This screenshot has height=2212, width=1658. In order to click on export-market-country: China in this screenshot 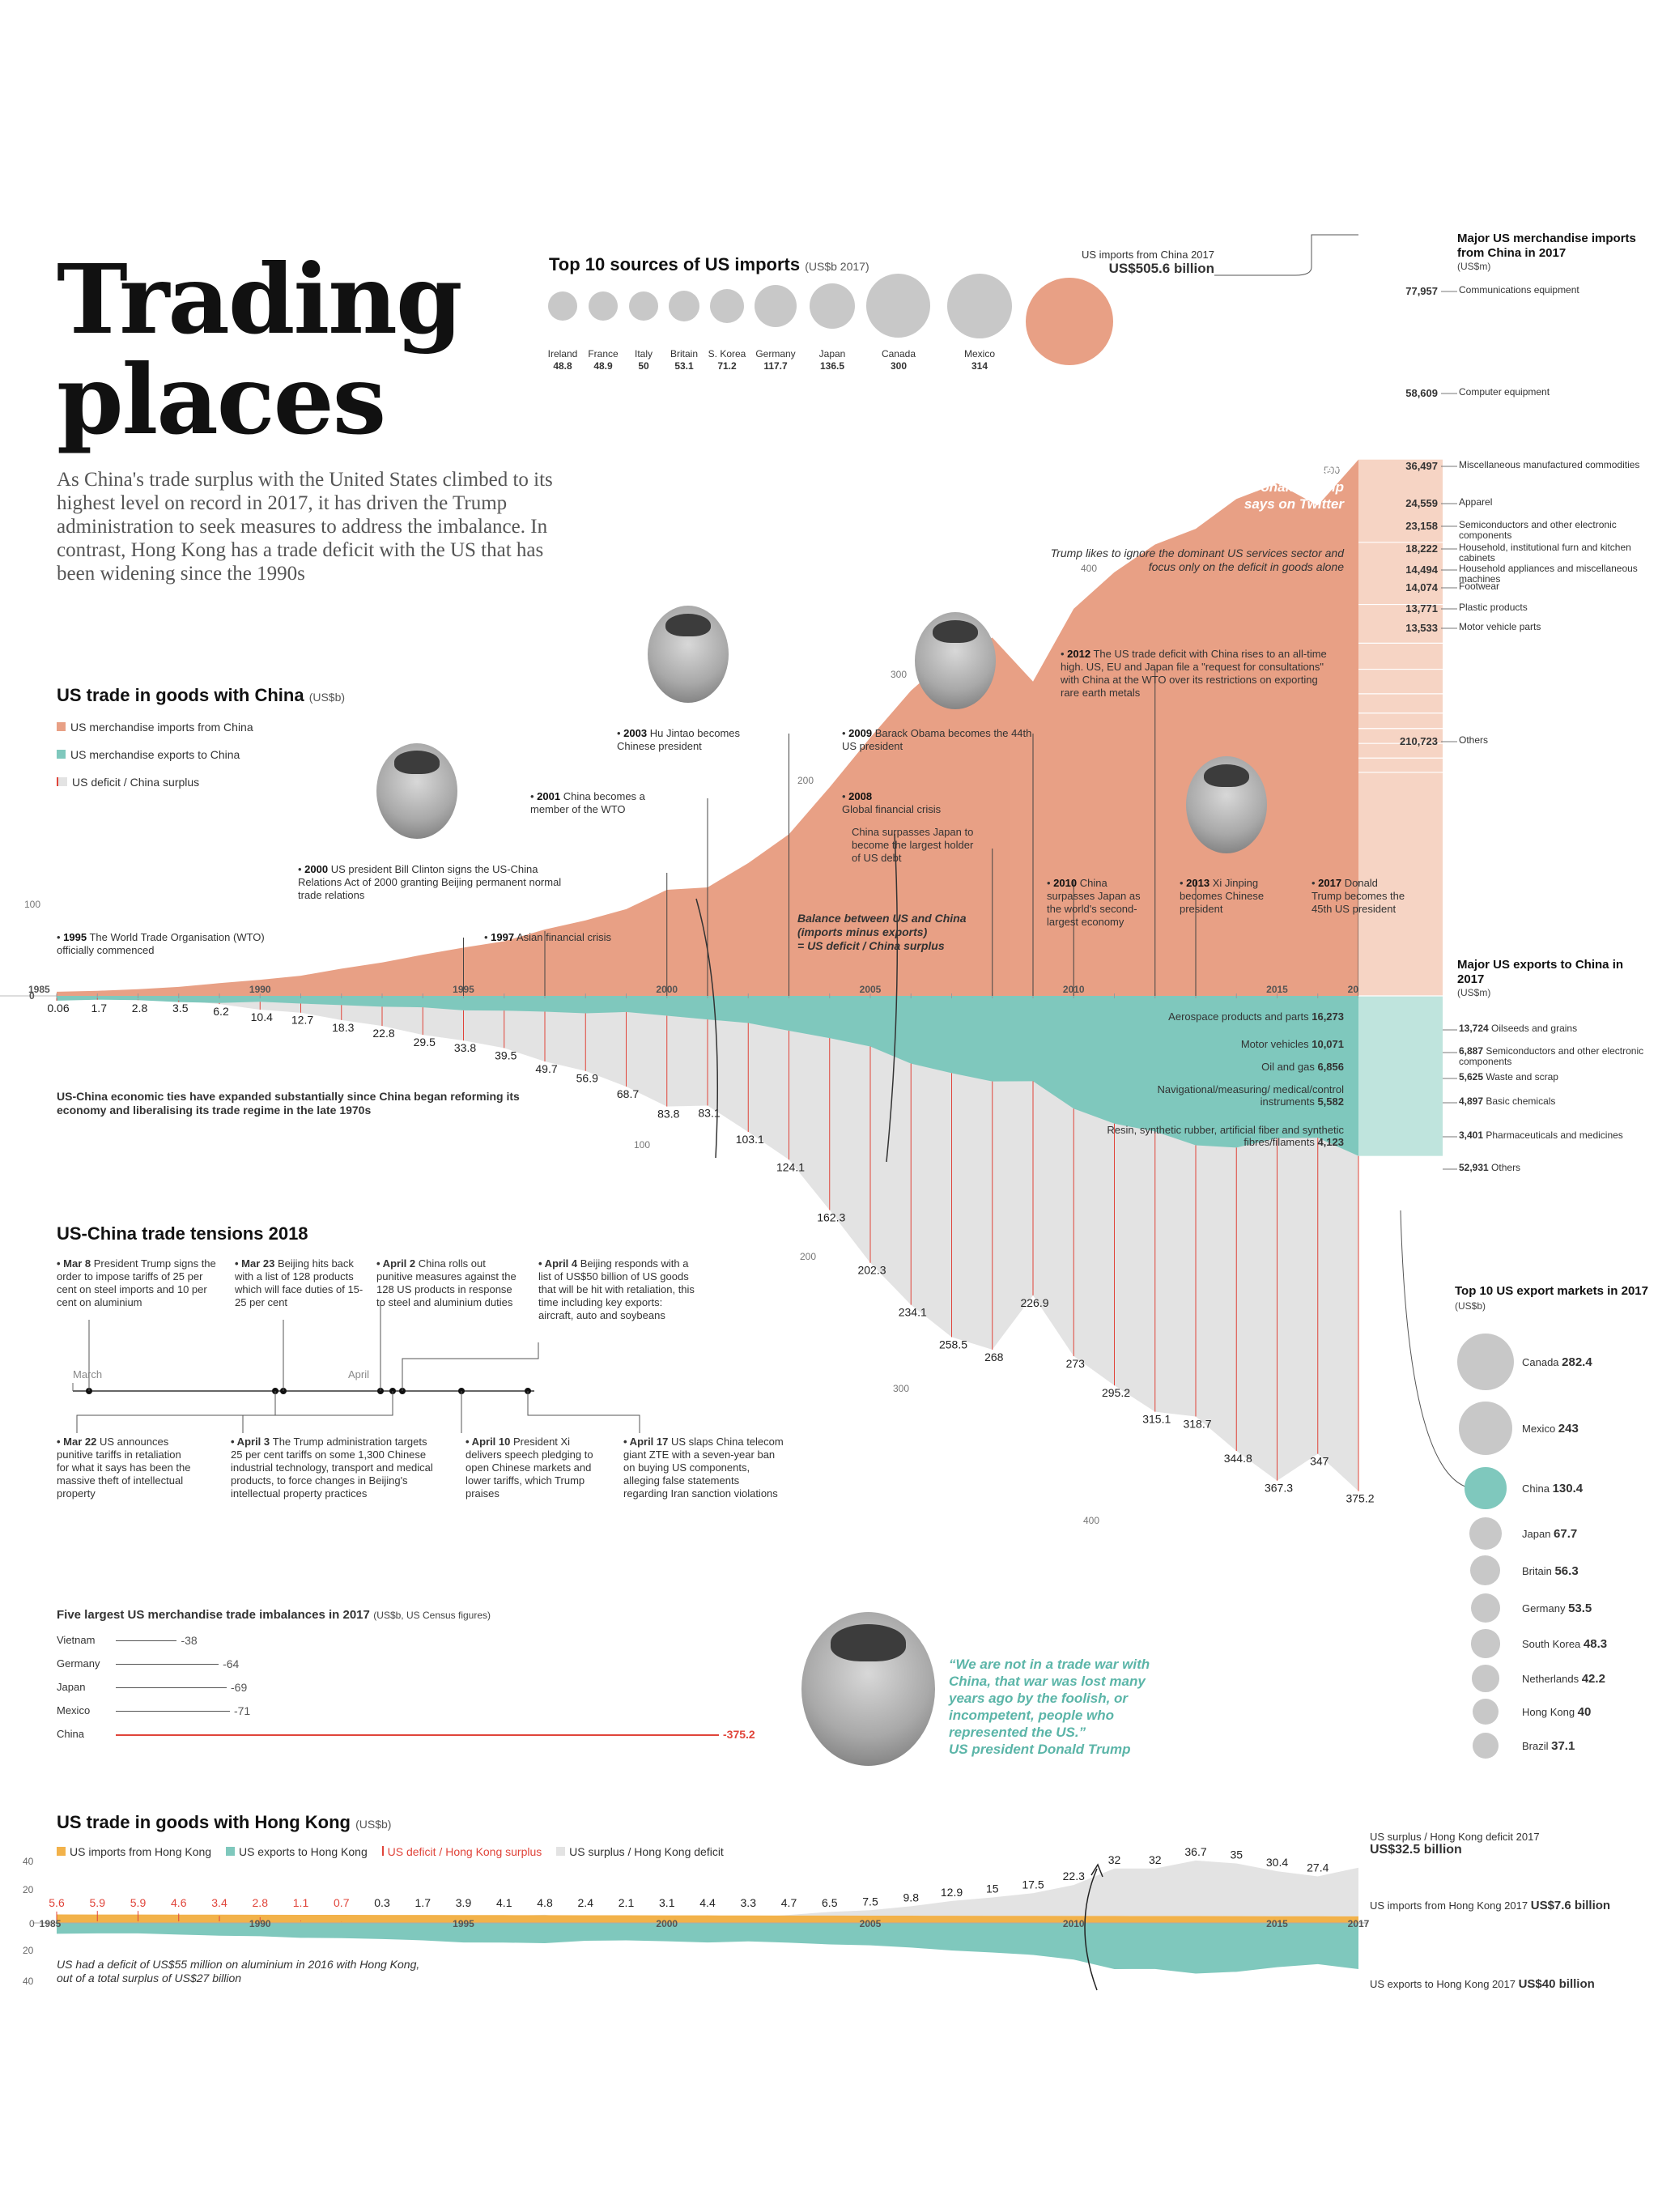, I will do `click(1537, 1489)`.